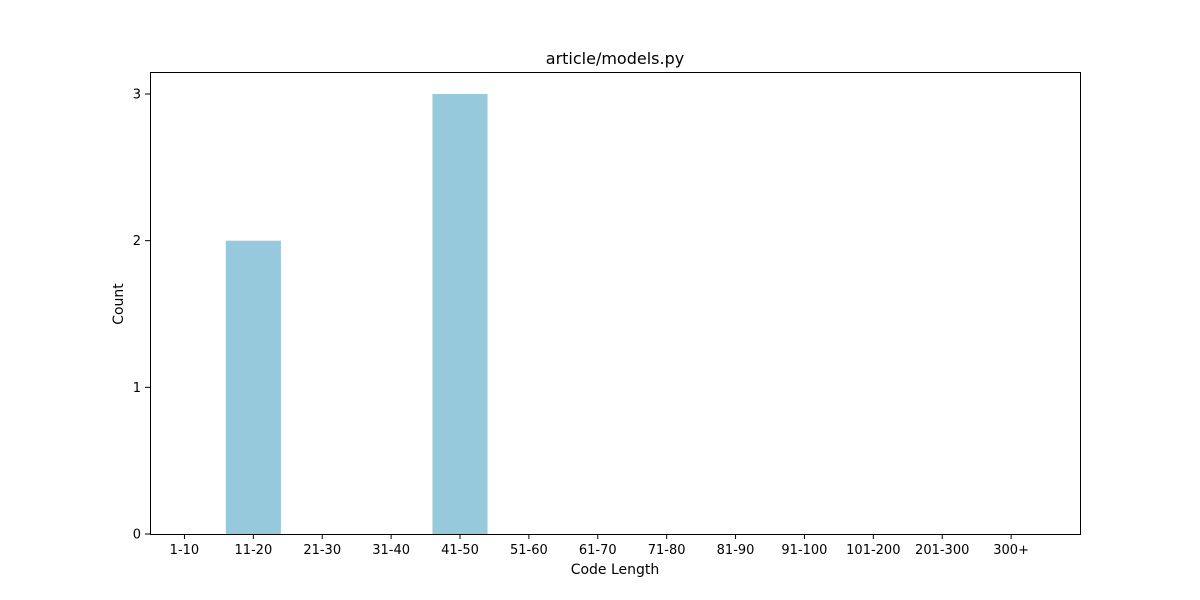 The height and width of the screenshot is (600, 1200). Describe the element at coordinates (1011, 550) in the screenshot. I see `x-tick-label-300+: 300+` at that location.